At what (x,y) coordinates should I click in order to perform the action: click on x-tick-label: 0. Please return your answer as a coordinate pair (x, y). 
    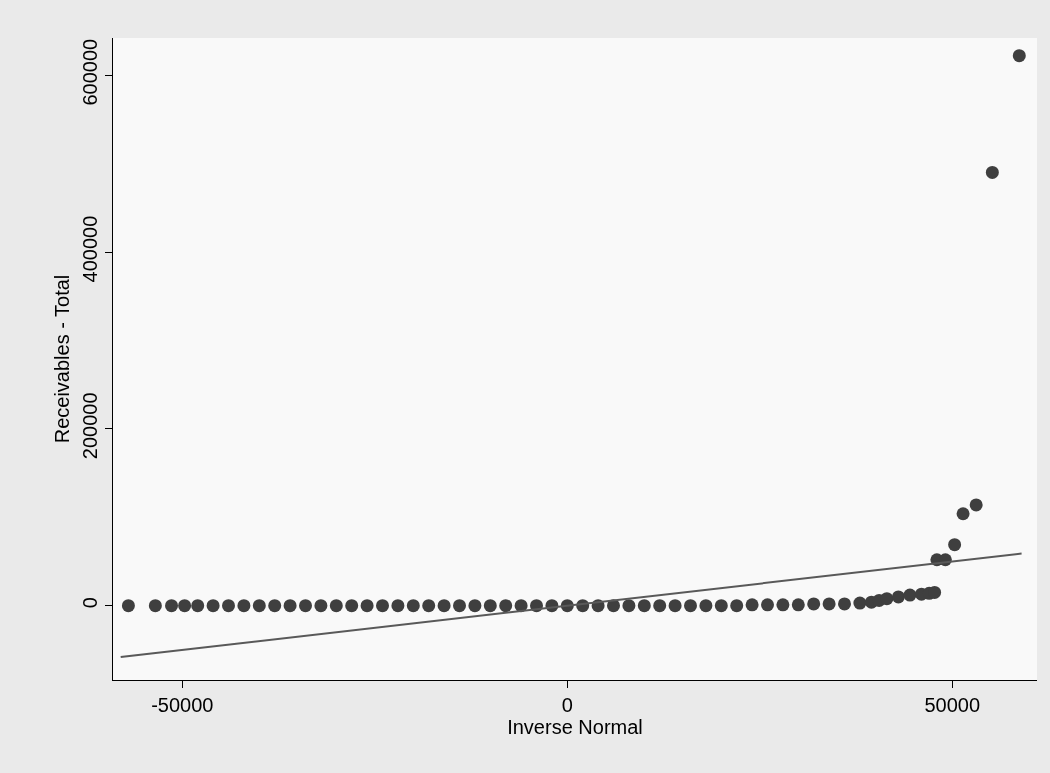
    Looking at the image, I should click on (567, 705).